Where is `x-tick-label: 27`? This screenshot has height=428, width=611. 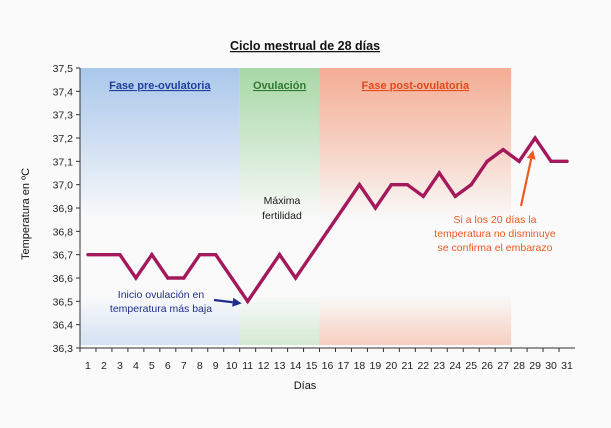
x-tick-label: 27 is located at coordinates (503, 366).